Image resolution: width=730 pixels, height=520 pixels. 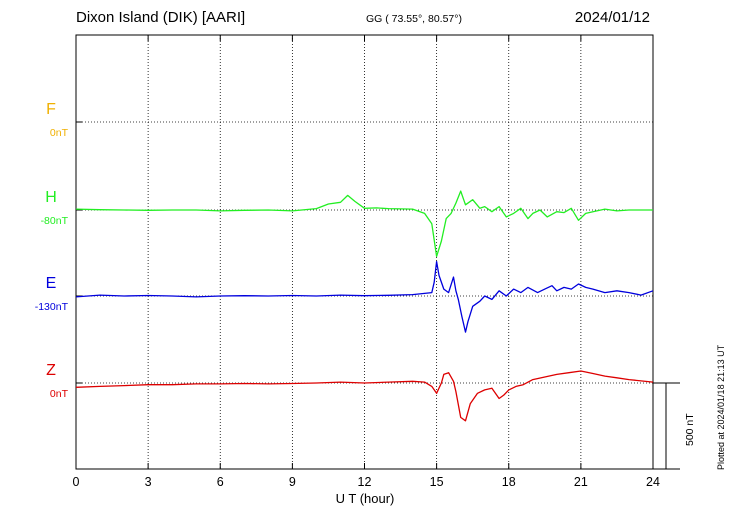 What do you see at coordinates (59, 394) in the screenshot?
I see `component-baseline-value-z: 0nT` at bounding box center [59, 394].